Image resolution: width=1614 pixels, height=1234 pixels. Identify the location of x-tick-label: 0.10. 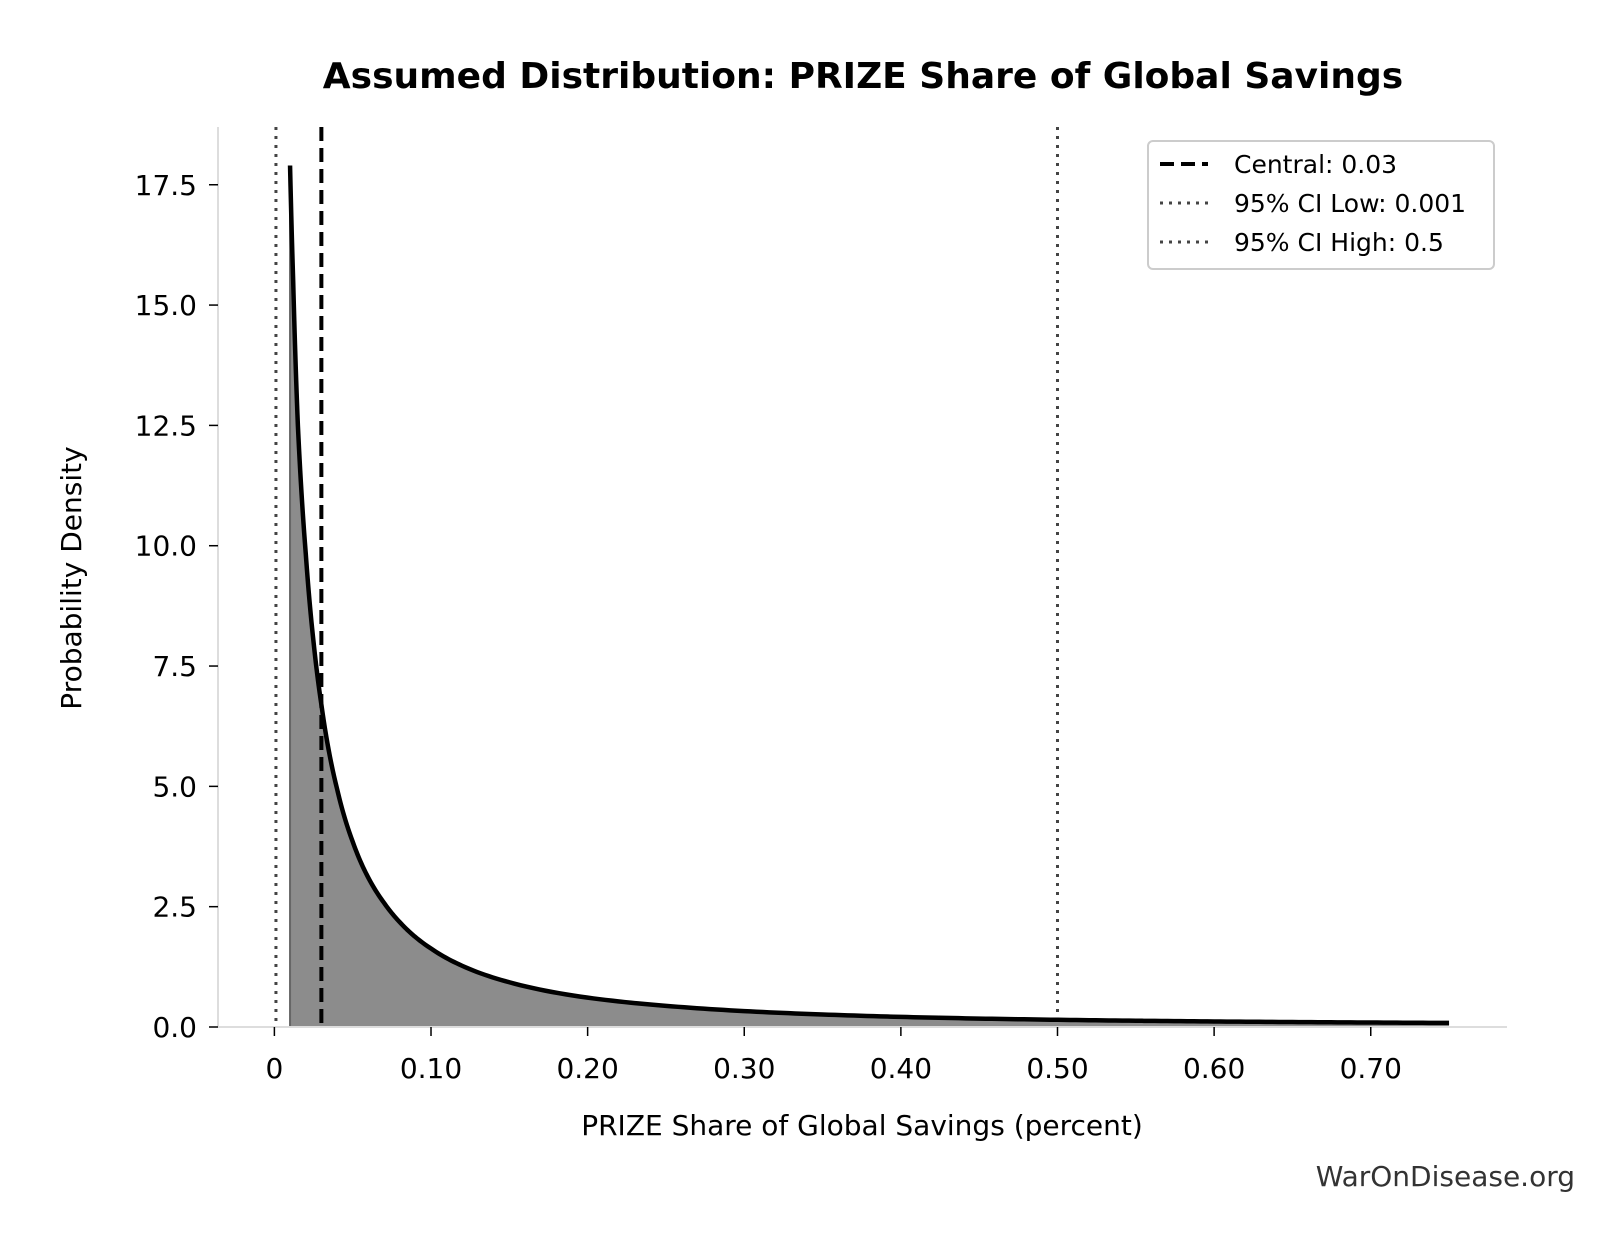
(431, 1068).